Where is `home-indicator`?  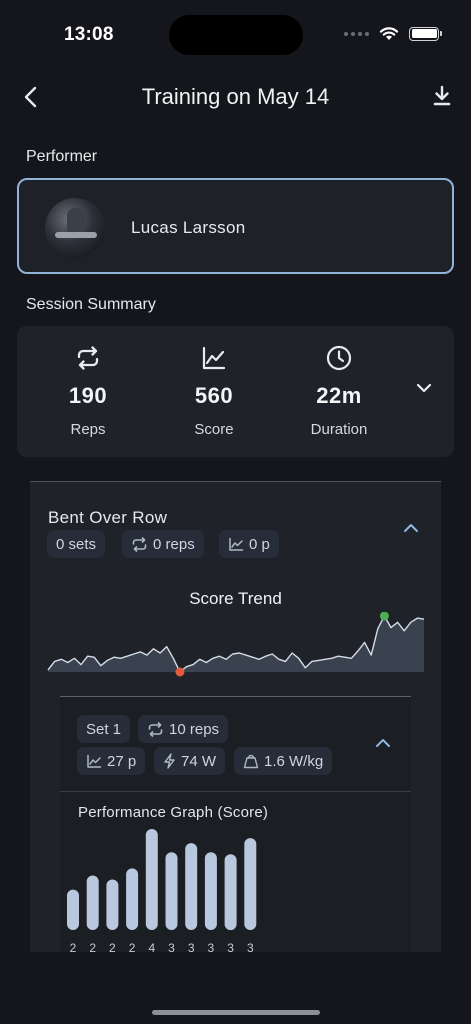
home-indicator is located at coordinates (236, 1012).